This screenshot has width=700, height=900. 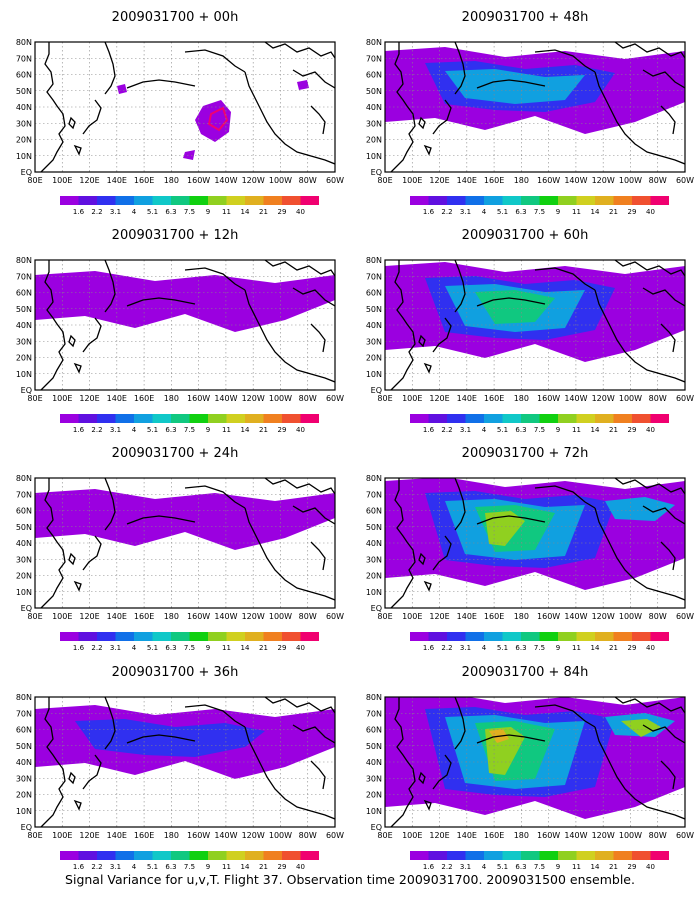 I want to click on lon-tick-label: 120W, so click(x=253, y=180).